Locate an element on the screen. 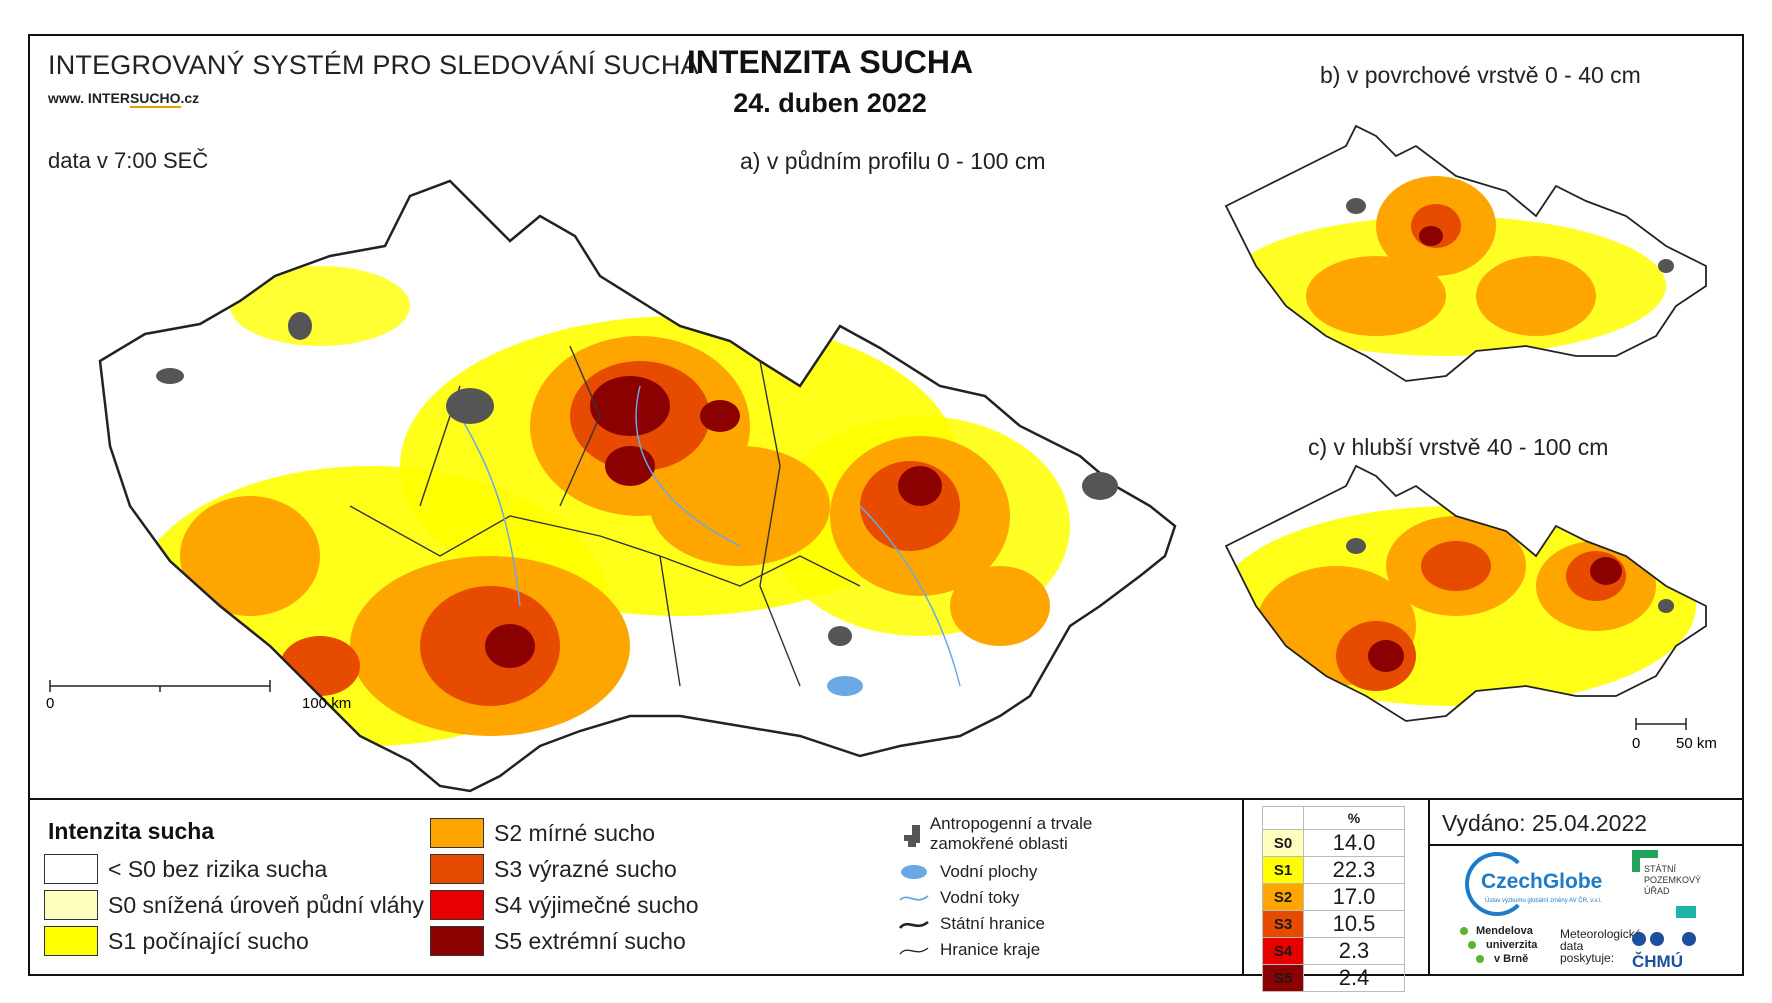 The width and height of the screenshot is (1772, 1003). deep-layer-map: 0 50 km is located at coordinates (1470, 608).